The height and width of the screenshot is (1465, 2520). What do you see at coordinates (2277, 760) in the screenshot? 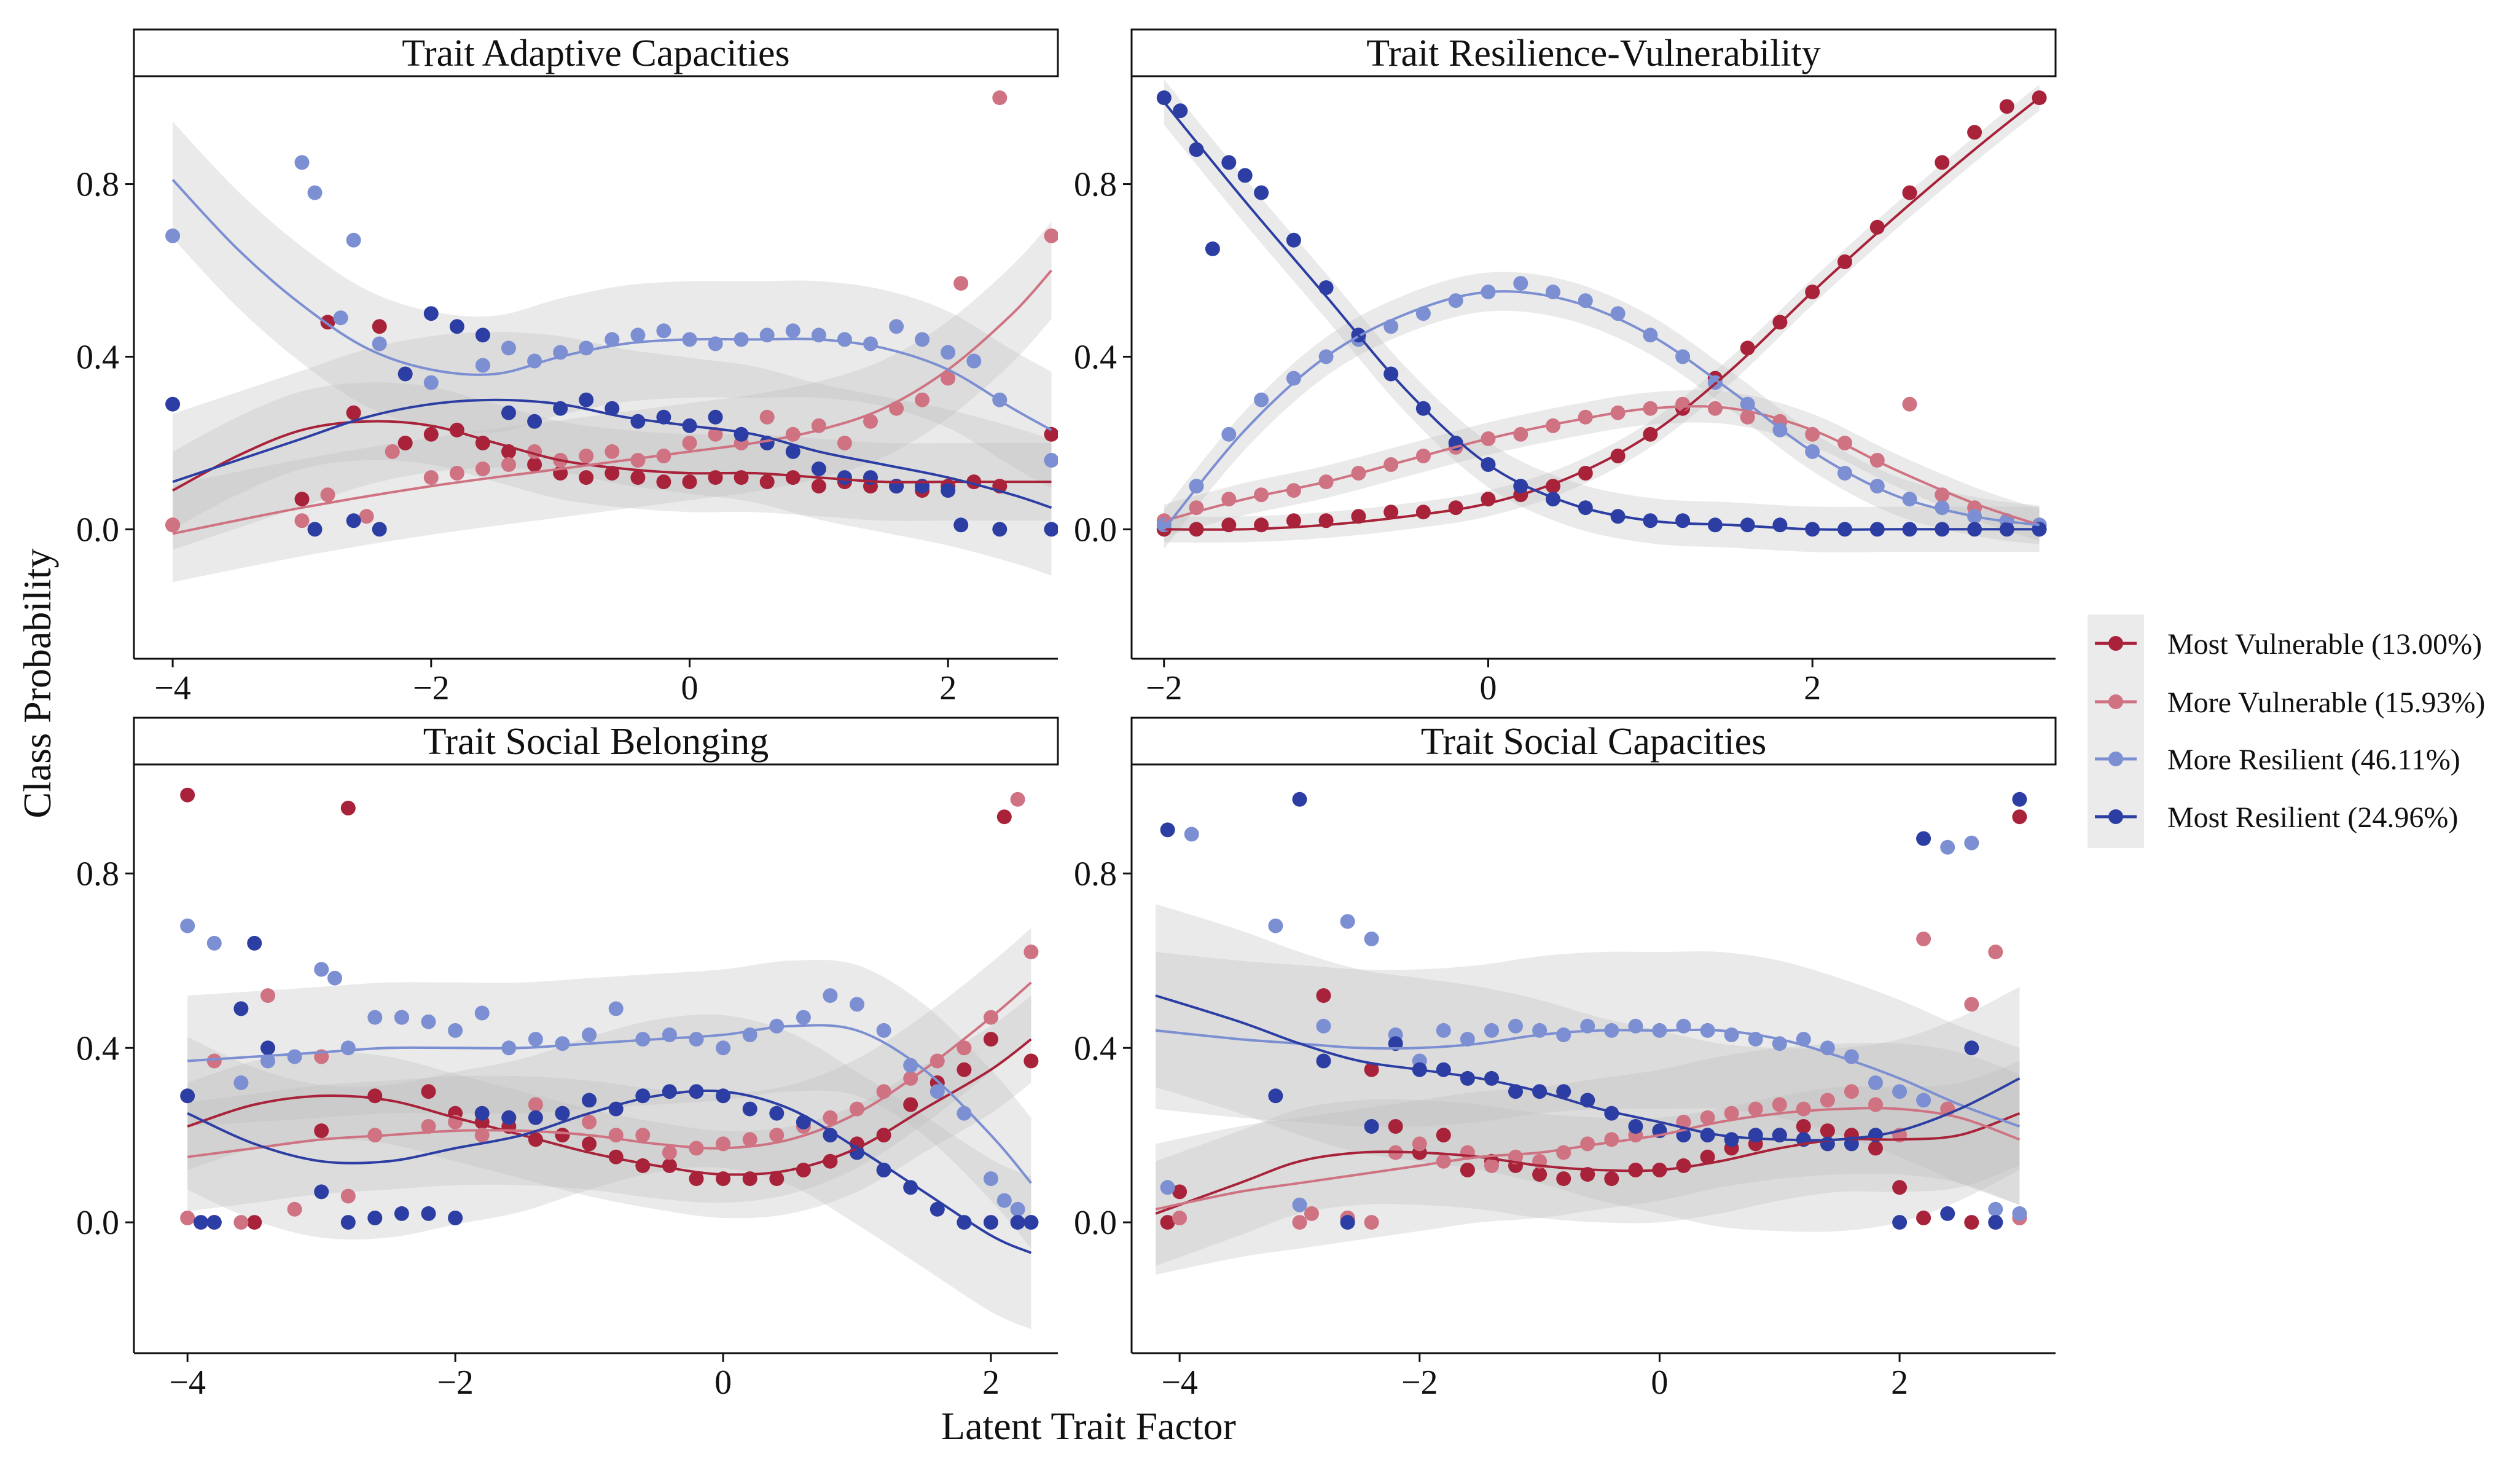
I see `legend-item: More Resilient (46.11%)` at bounding box center [2277, 760].